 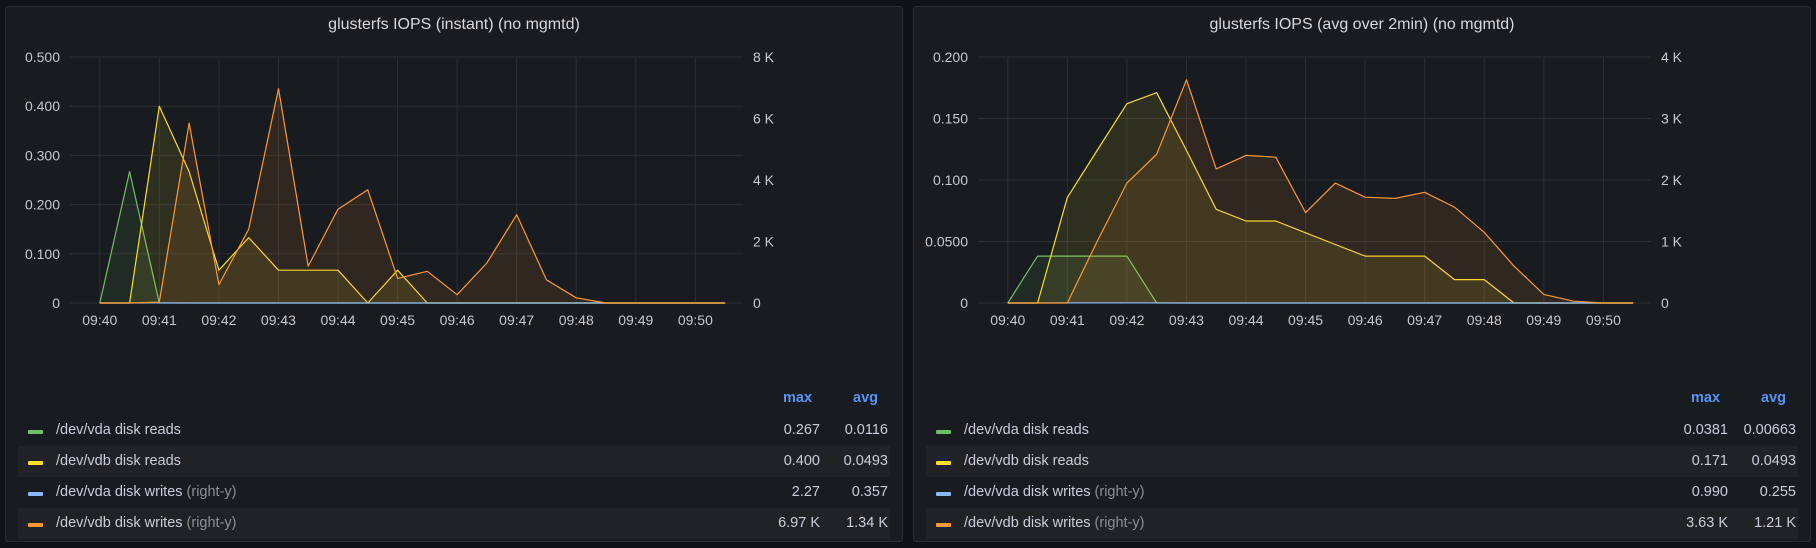 I want to click on legend-avg-value: 0.255, so click(x=1777, y=492).